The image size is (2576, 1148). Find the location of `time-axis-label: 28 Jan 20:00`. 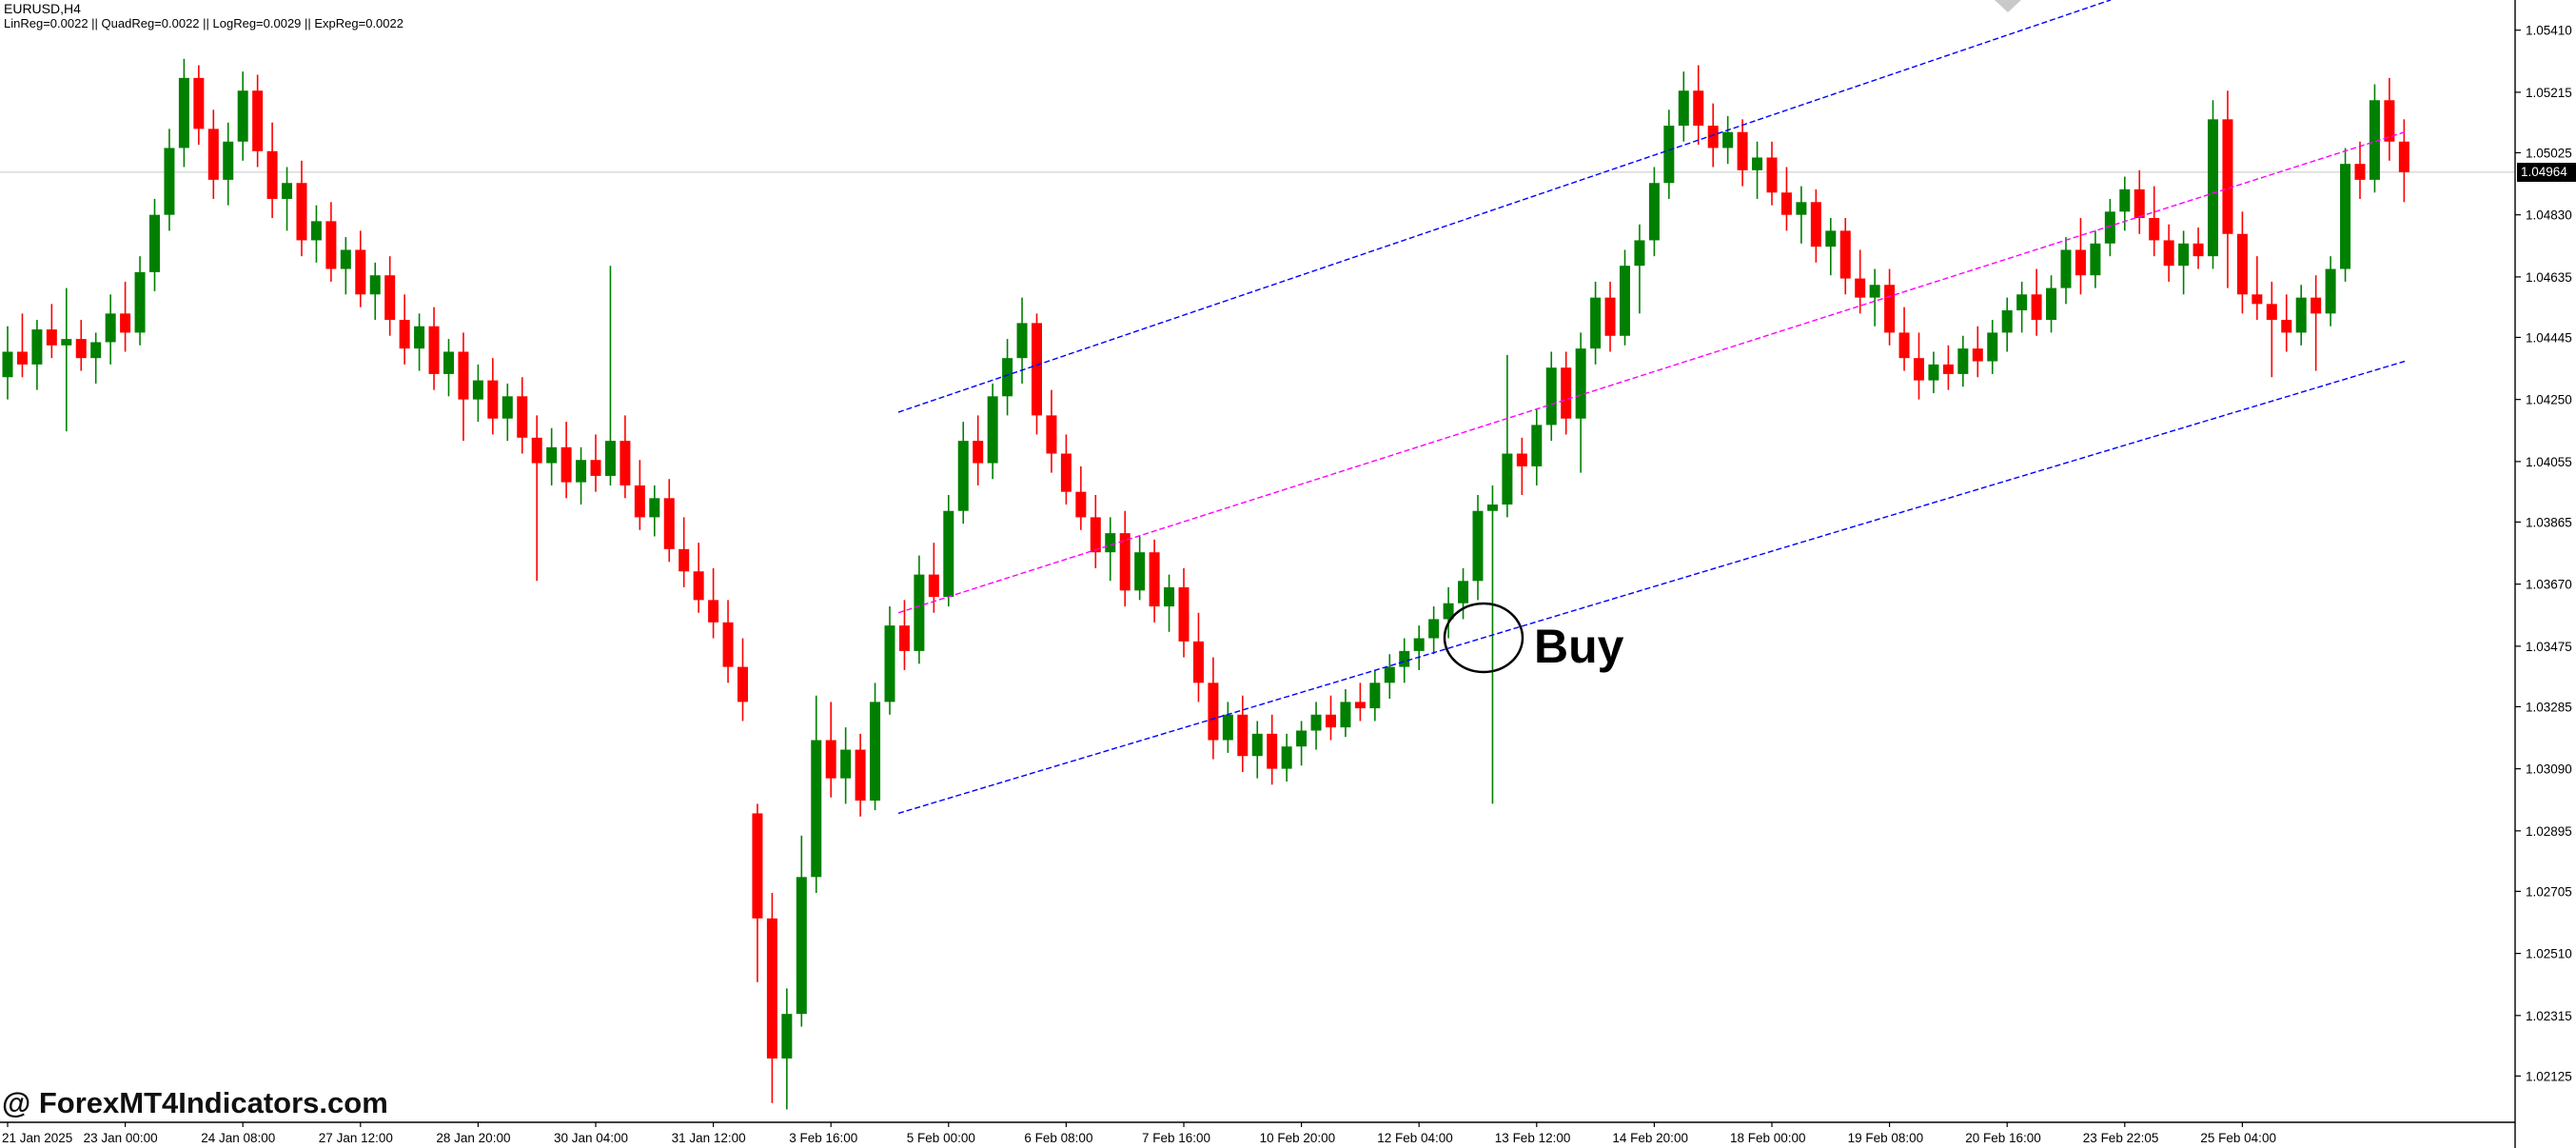

time-axis-label: 28 Jan 20:00 is located at coordinates (473, 1138).